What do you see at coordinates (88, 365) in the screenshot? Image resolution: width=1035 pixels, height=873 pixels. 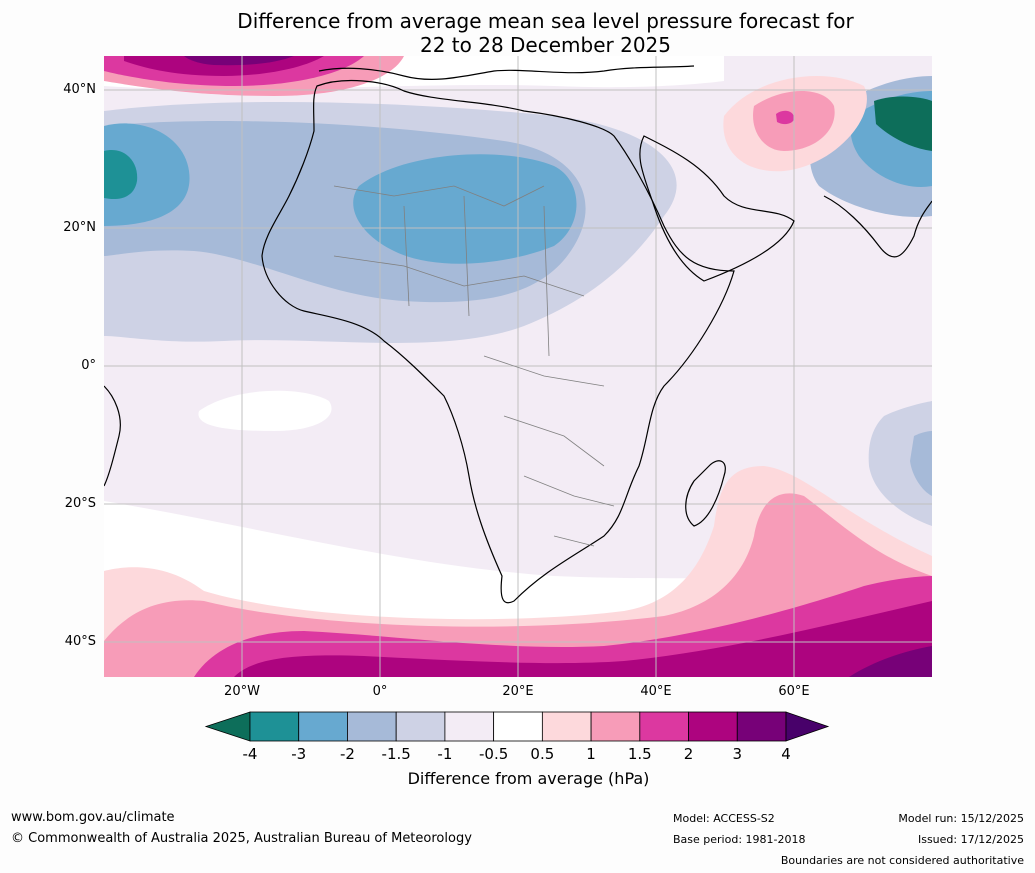 I see `lat-label-equator: 0°` at bounding box center [88, 365].